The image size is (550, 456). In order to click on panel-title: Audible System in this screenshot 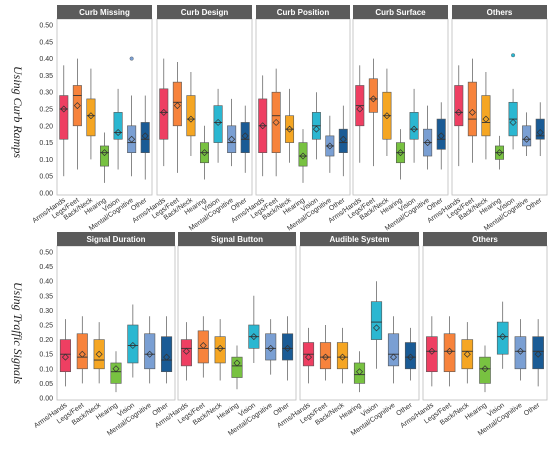, I will do `click(359, 239)`.